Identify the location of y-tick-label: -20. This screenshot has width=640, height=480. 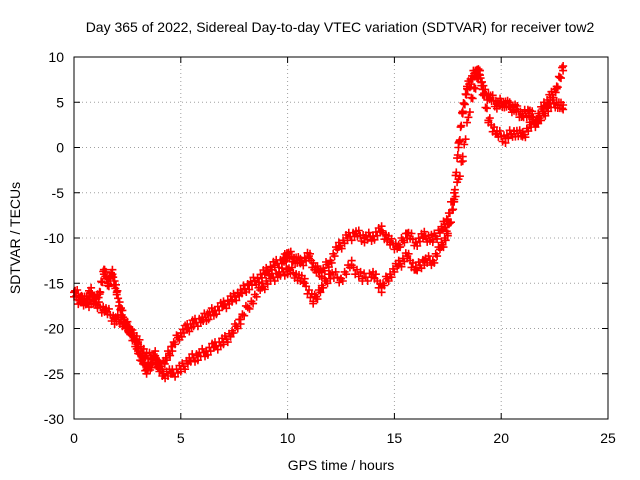
(54, 329).